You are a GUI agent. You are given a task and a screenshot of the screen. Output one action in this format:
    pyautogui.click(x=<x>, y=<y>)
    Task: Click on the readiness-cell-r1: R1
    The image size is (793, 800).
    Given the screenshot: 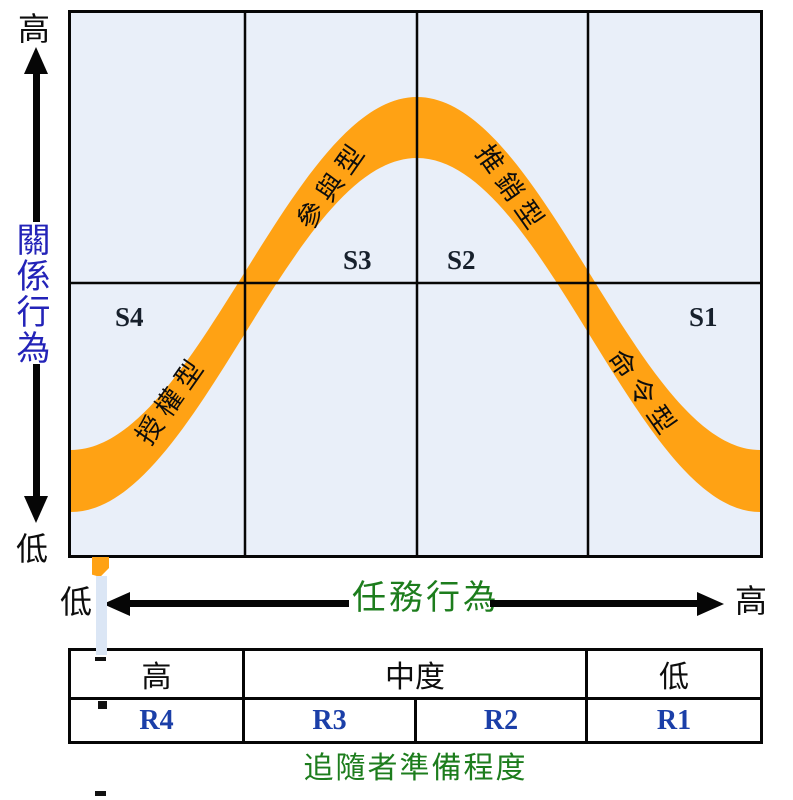 What is the action you would take?
    pyautogui.click(x=674, y=720)
    